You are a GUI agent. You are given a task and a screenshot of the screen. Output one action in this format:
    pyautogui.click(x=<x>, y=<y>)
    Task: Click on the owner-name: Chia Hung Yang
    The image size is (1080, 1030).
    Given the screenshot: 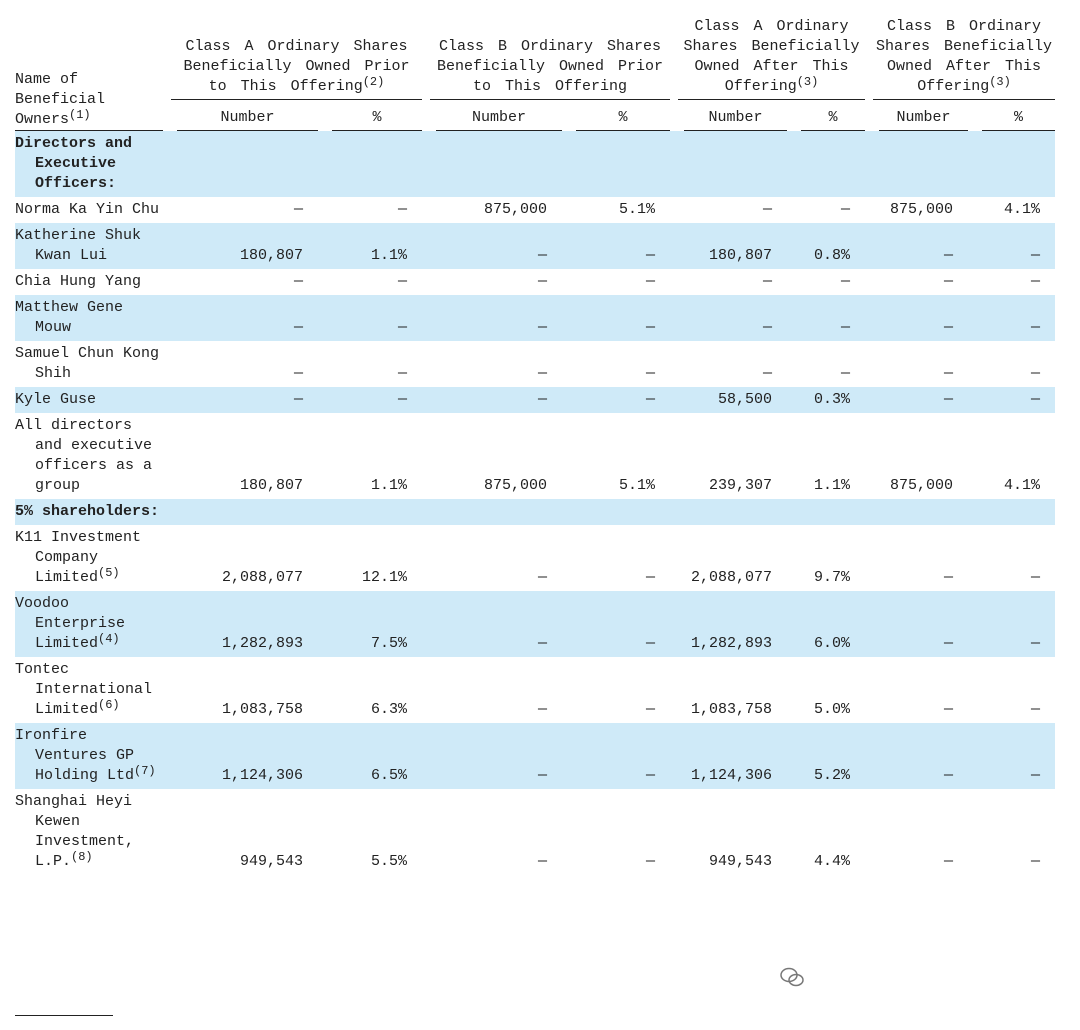 What is the action you would take?
    pyautogui.click(x=78, y=281)
    